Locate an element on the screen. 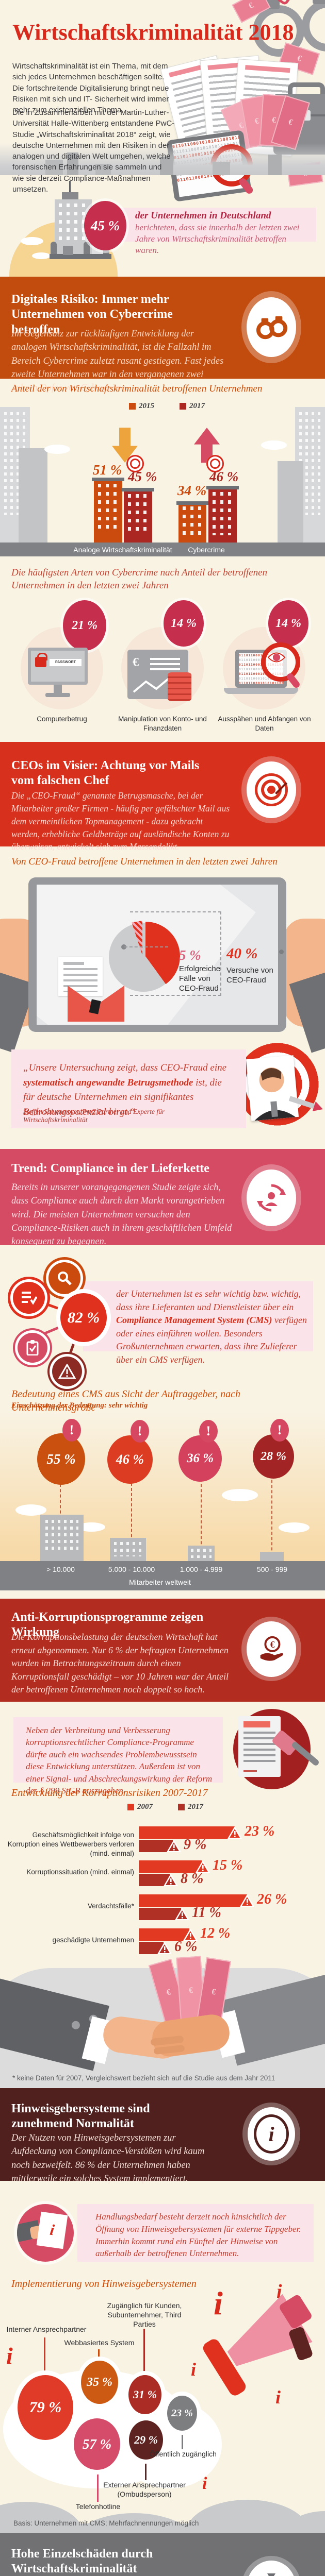 The image size is (325, 2576). legend-label-2017: 2017 is located at coordinates (197, 406).